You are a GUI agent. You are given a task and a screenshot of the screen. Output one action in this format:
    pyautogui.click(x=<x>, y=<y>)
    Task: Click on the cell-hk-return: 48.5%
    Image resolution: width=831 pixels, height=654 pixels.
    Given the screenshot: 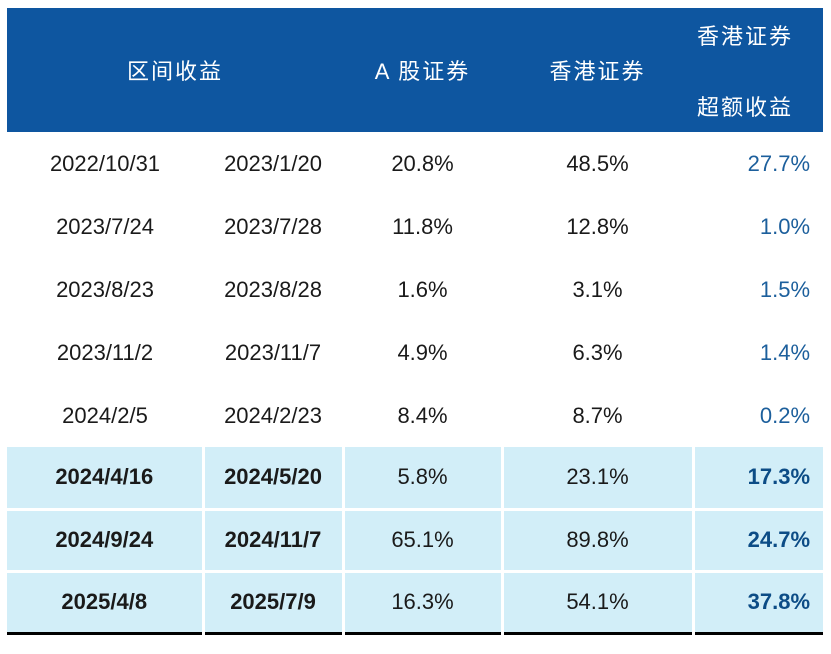 What is the action you would take?
    pyautogui.click(x=597, y=163)
    